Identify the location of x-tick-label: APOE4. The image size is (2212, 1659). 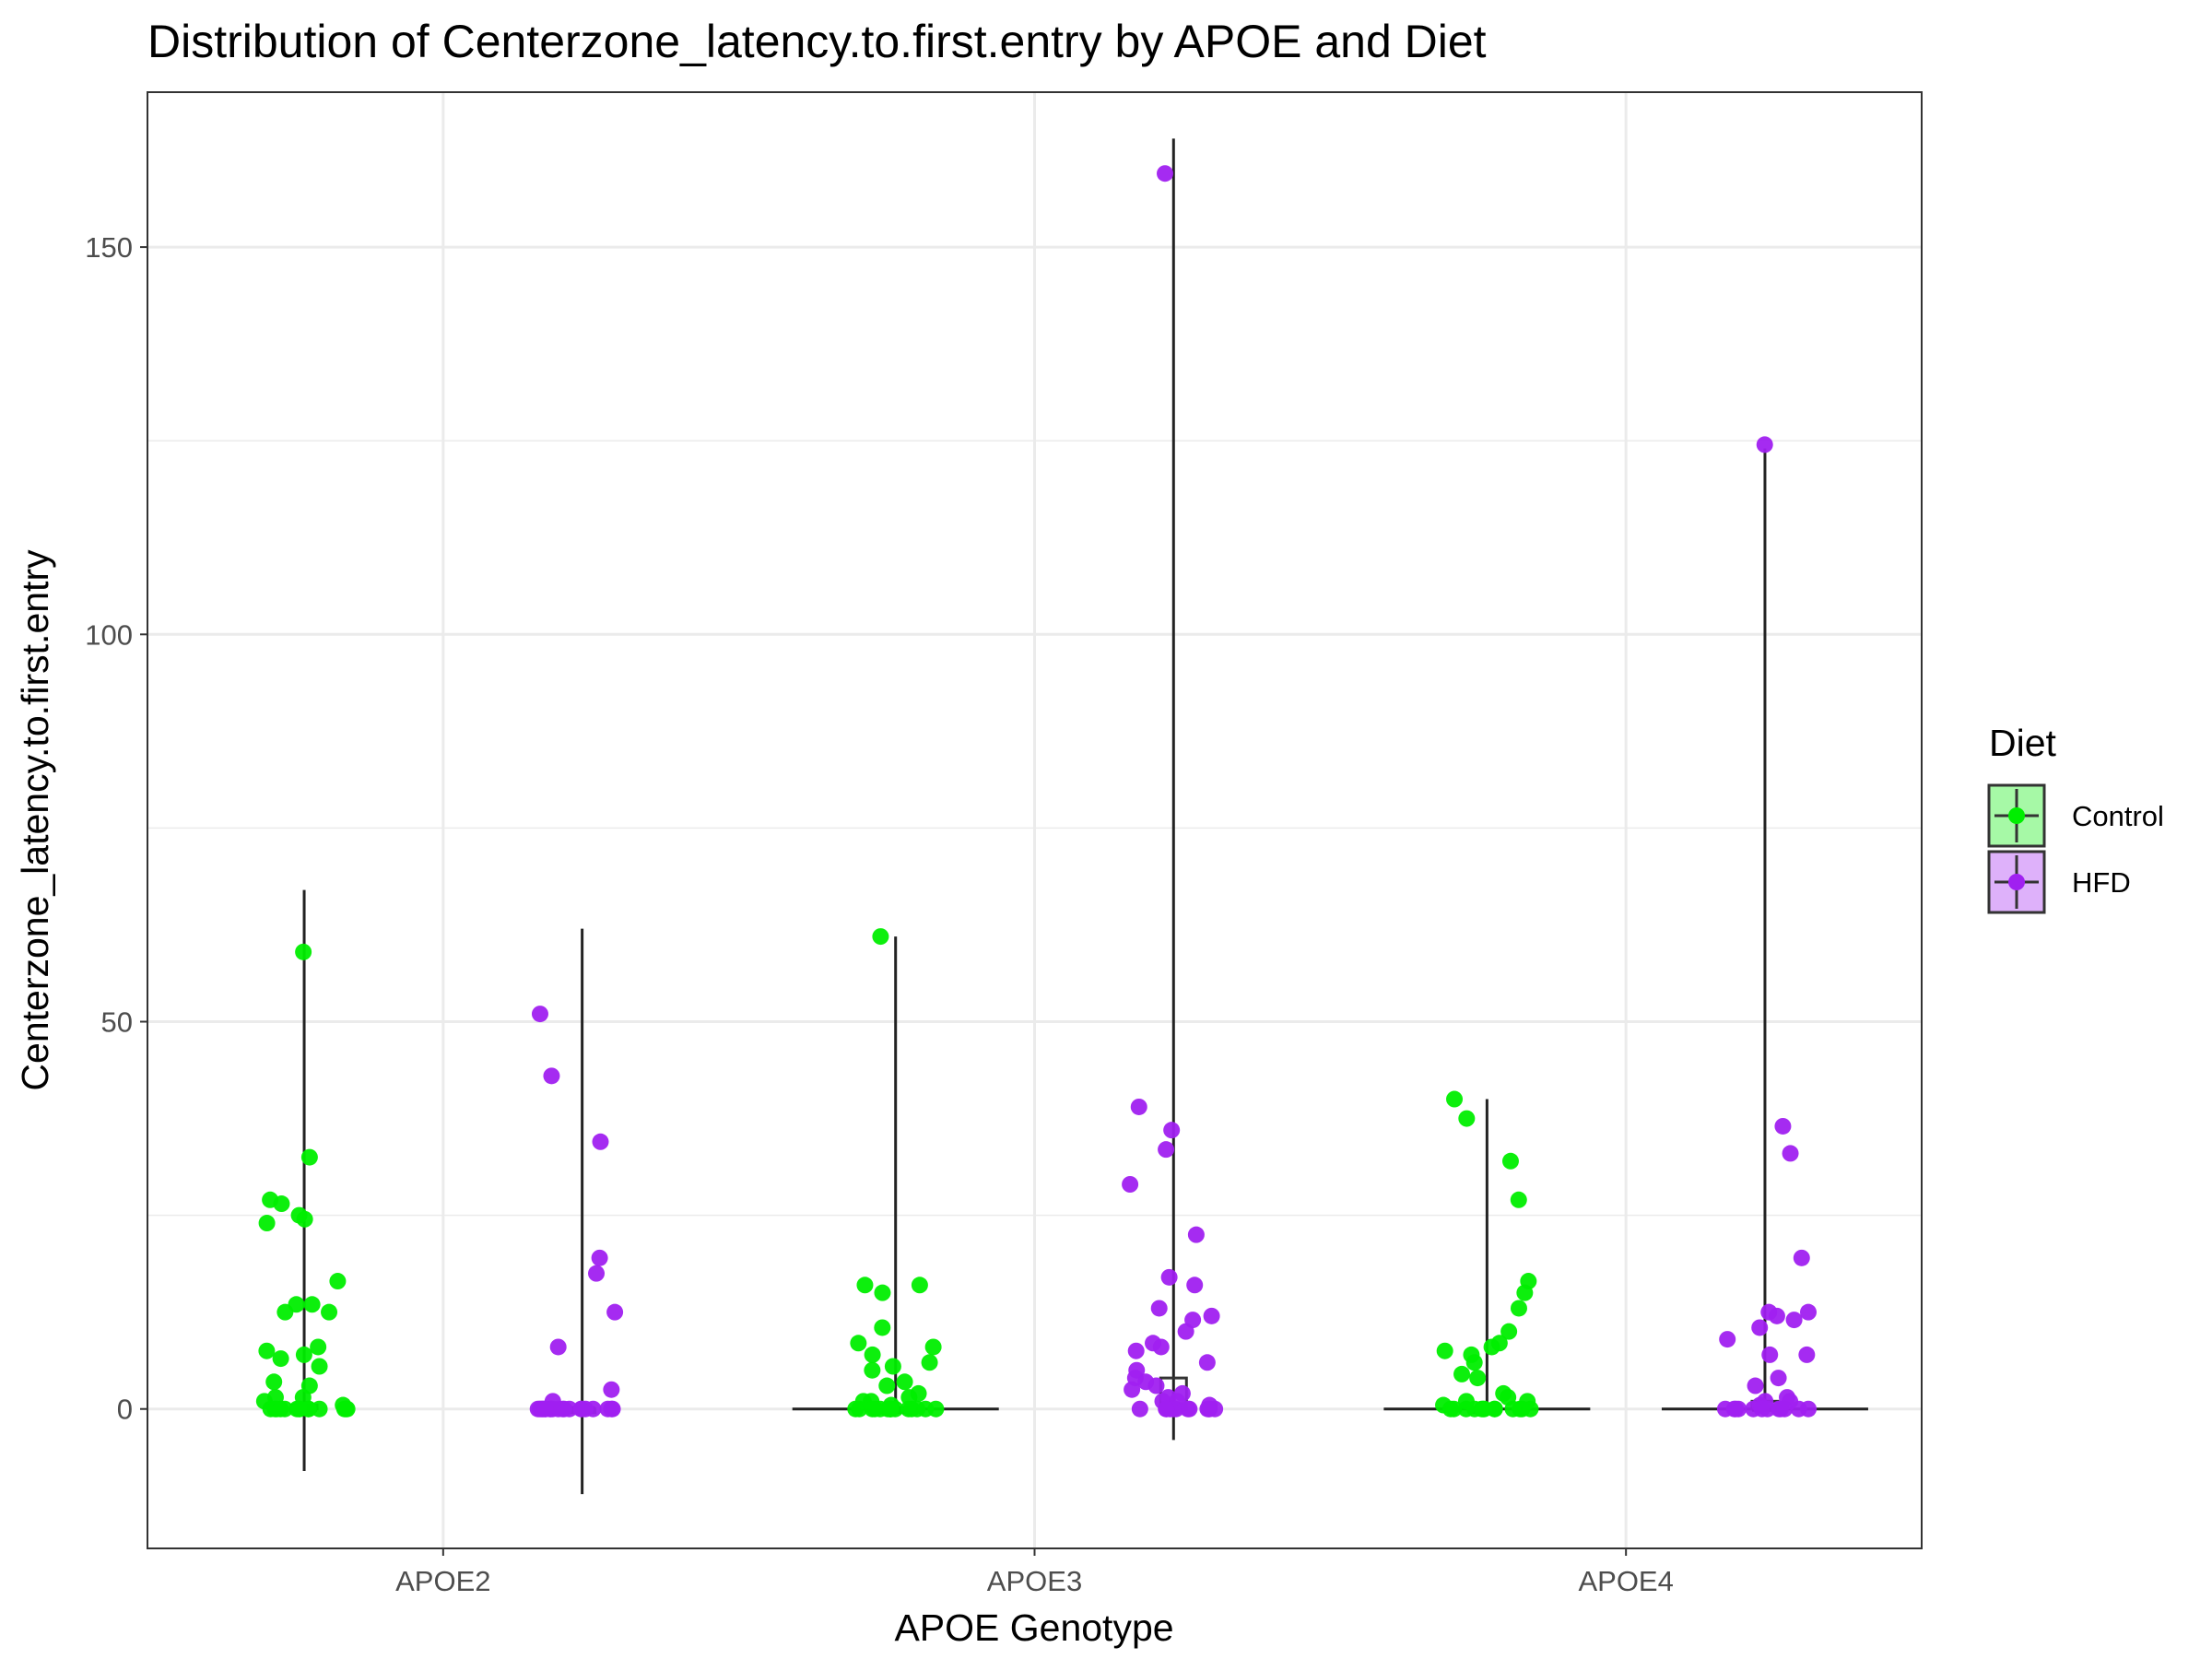
(1625, 1581).